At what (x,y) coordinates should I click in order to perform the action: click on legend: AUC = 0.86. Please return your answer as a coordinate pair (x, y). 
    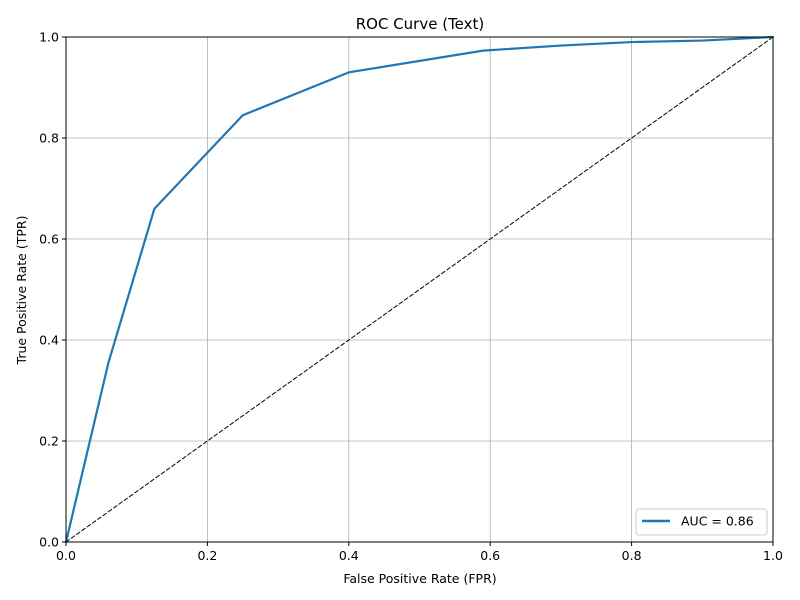
    Looking at the image, I should click on (701, 522).